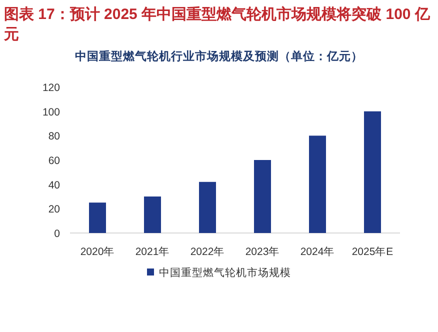  Describe the element at coordinates (54, 136) in the screenshot. I see `y-tick-label: 80` at that location.